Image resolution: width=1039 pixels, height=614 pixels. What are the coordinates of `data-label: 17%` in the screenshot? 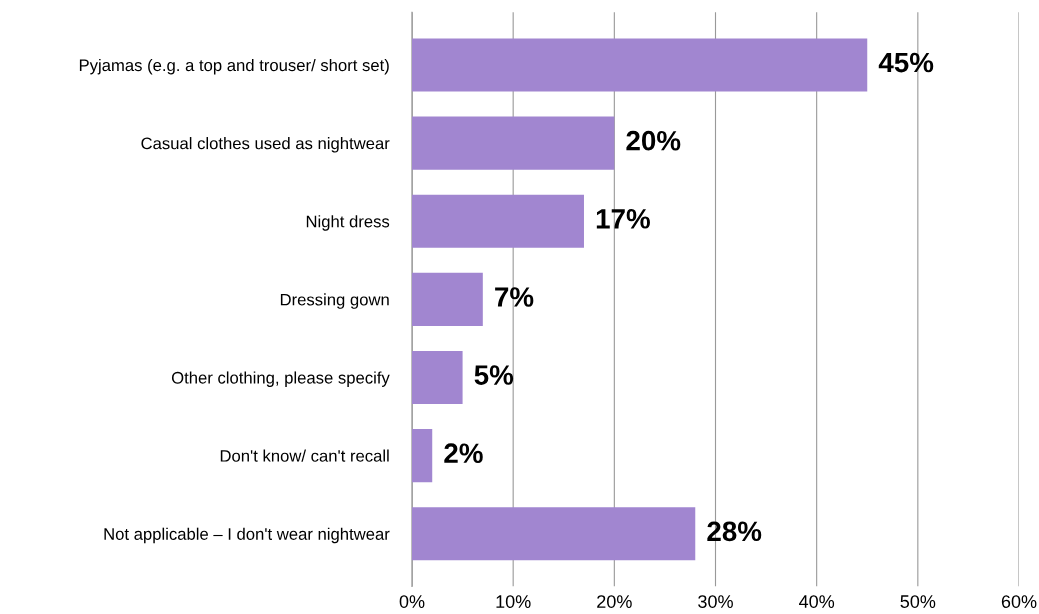 It's located at (623, 219).